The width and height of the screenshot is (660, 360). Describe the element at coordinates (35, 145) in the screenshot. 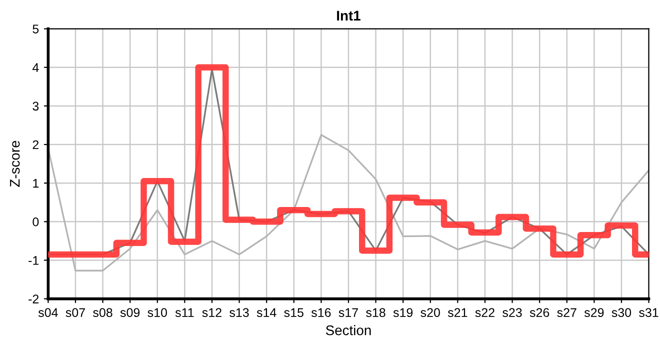

I see `y-tick-label: 2` at that location.